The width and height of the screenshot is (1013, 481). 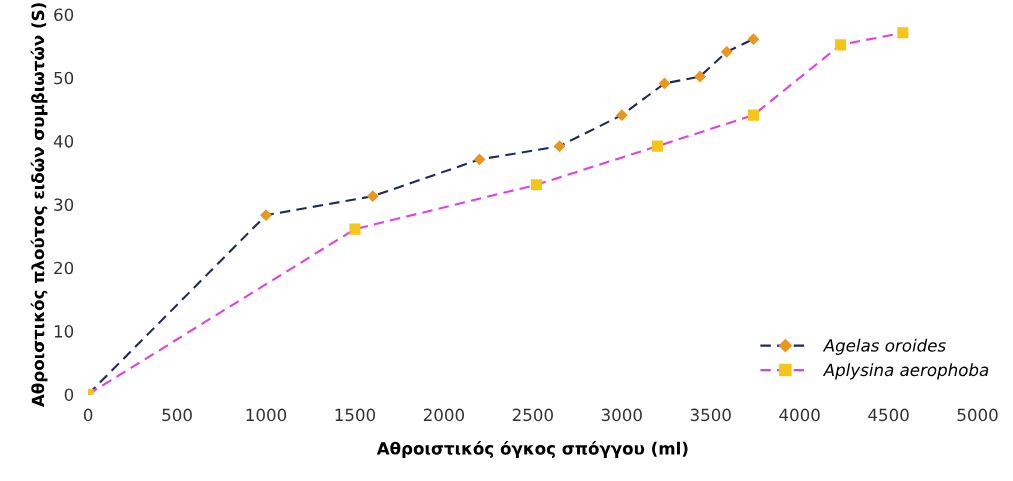 I want to click on x-tick-label: 2500, so click(x=532, y=415).